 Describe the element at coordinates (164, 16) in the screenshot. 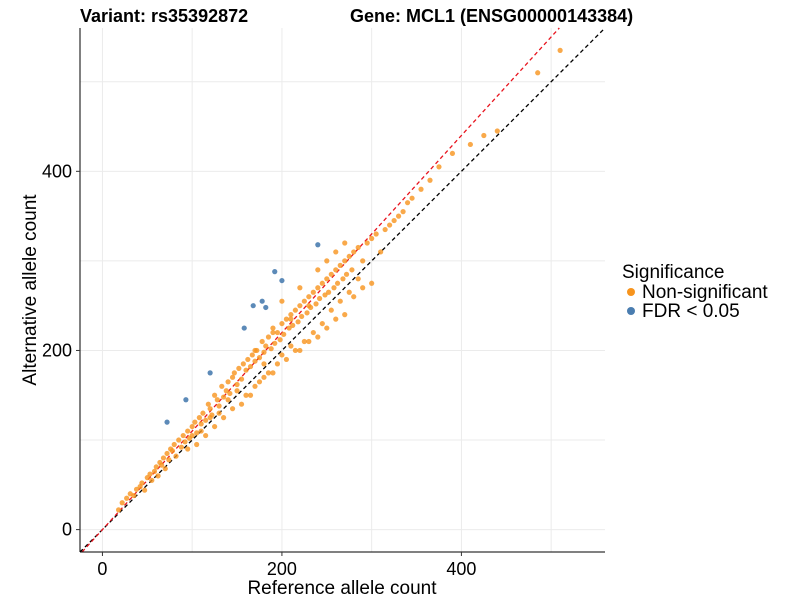

I see `chart-title-variant: Variant: rs35392872` at that location.